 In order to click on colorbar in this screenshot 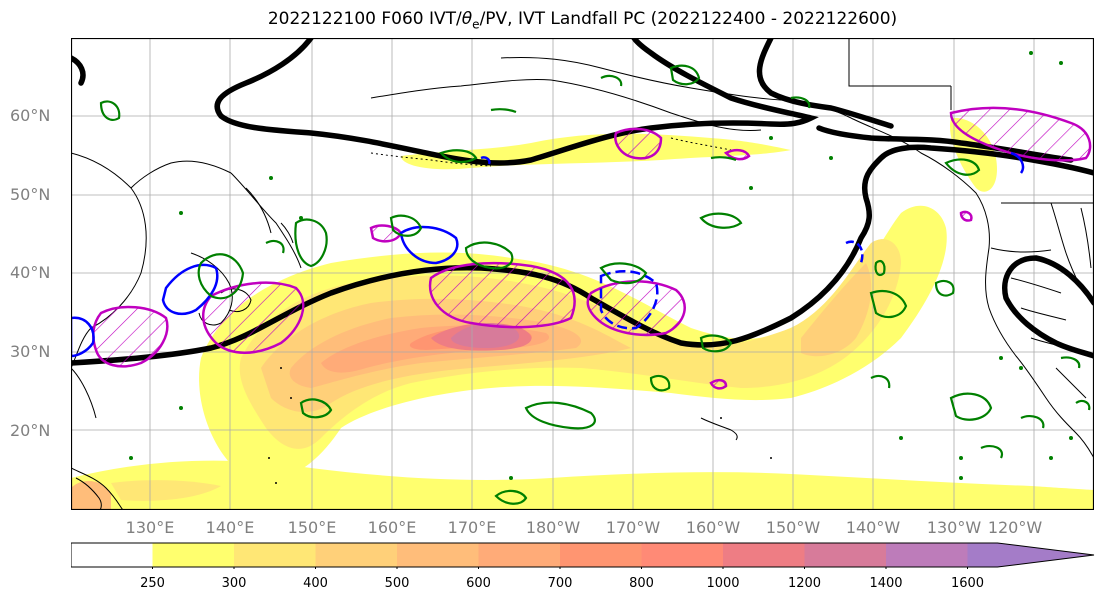, I will do `click(583, 555)`.